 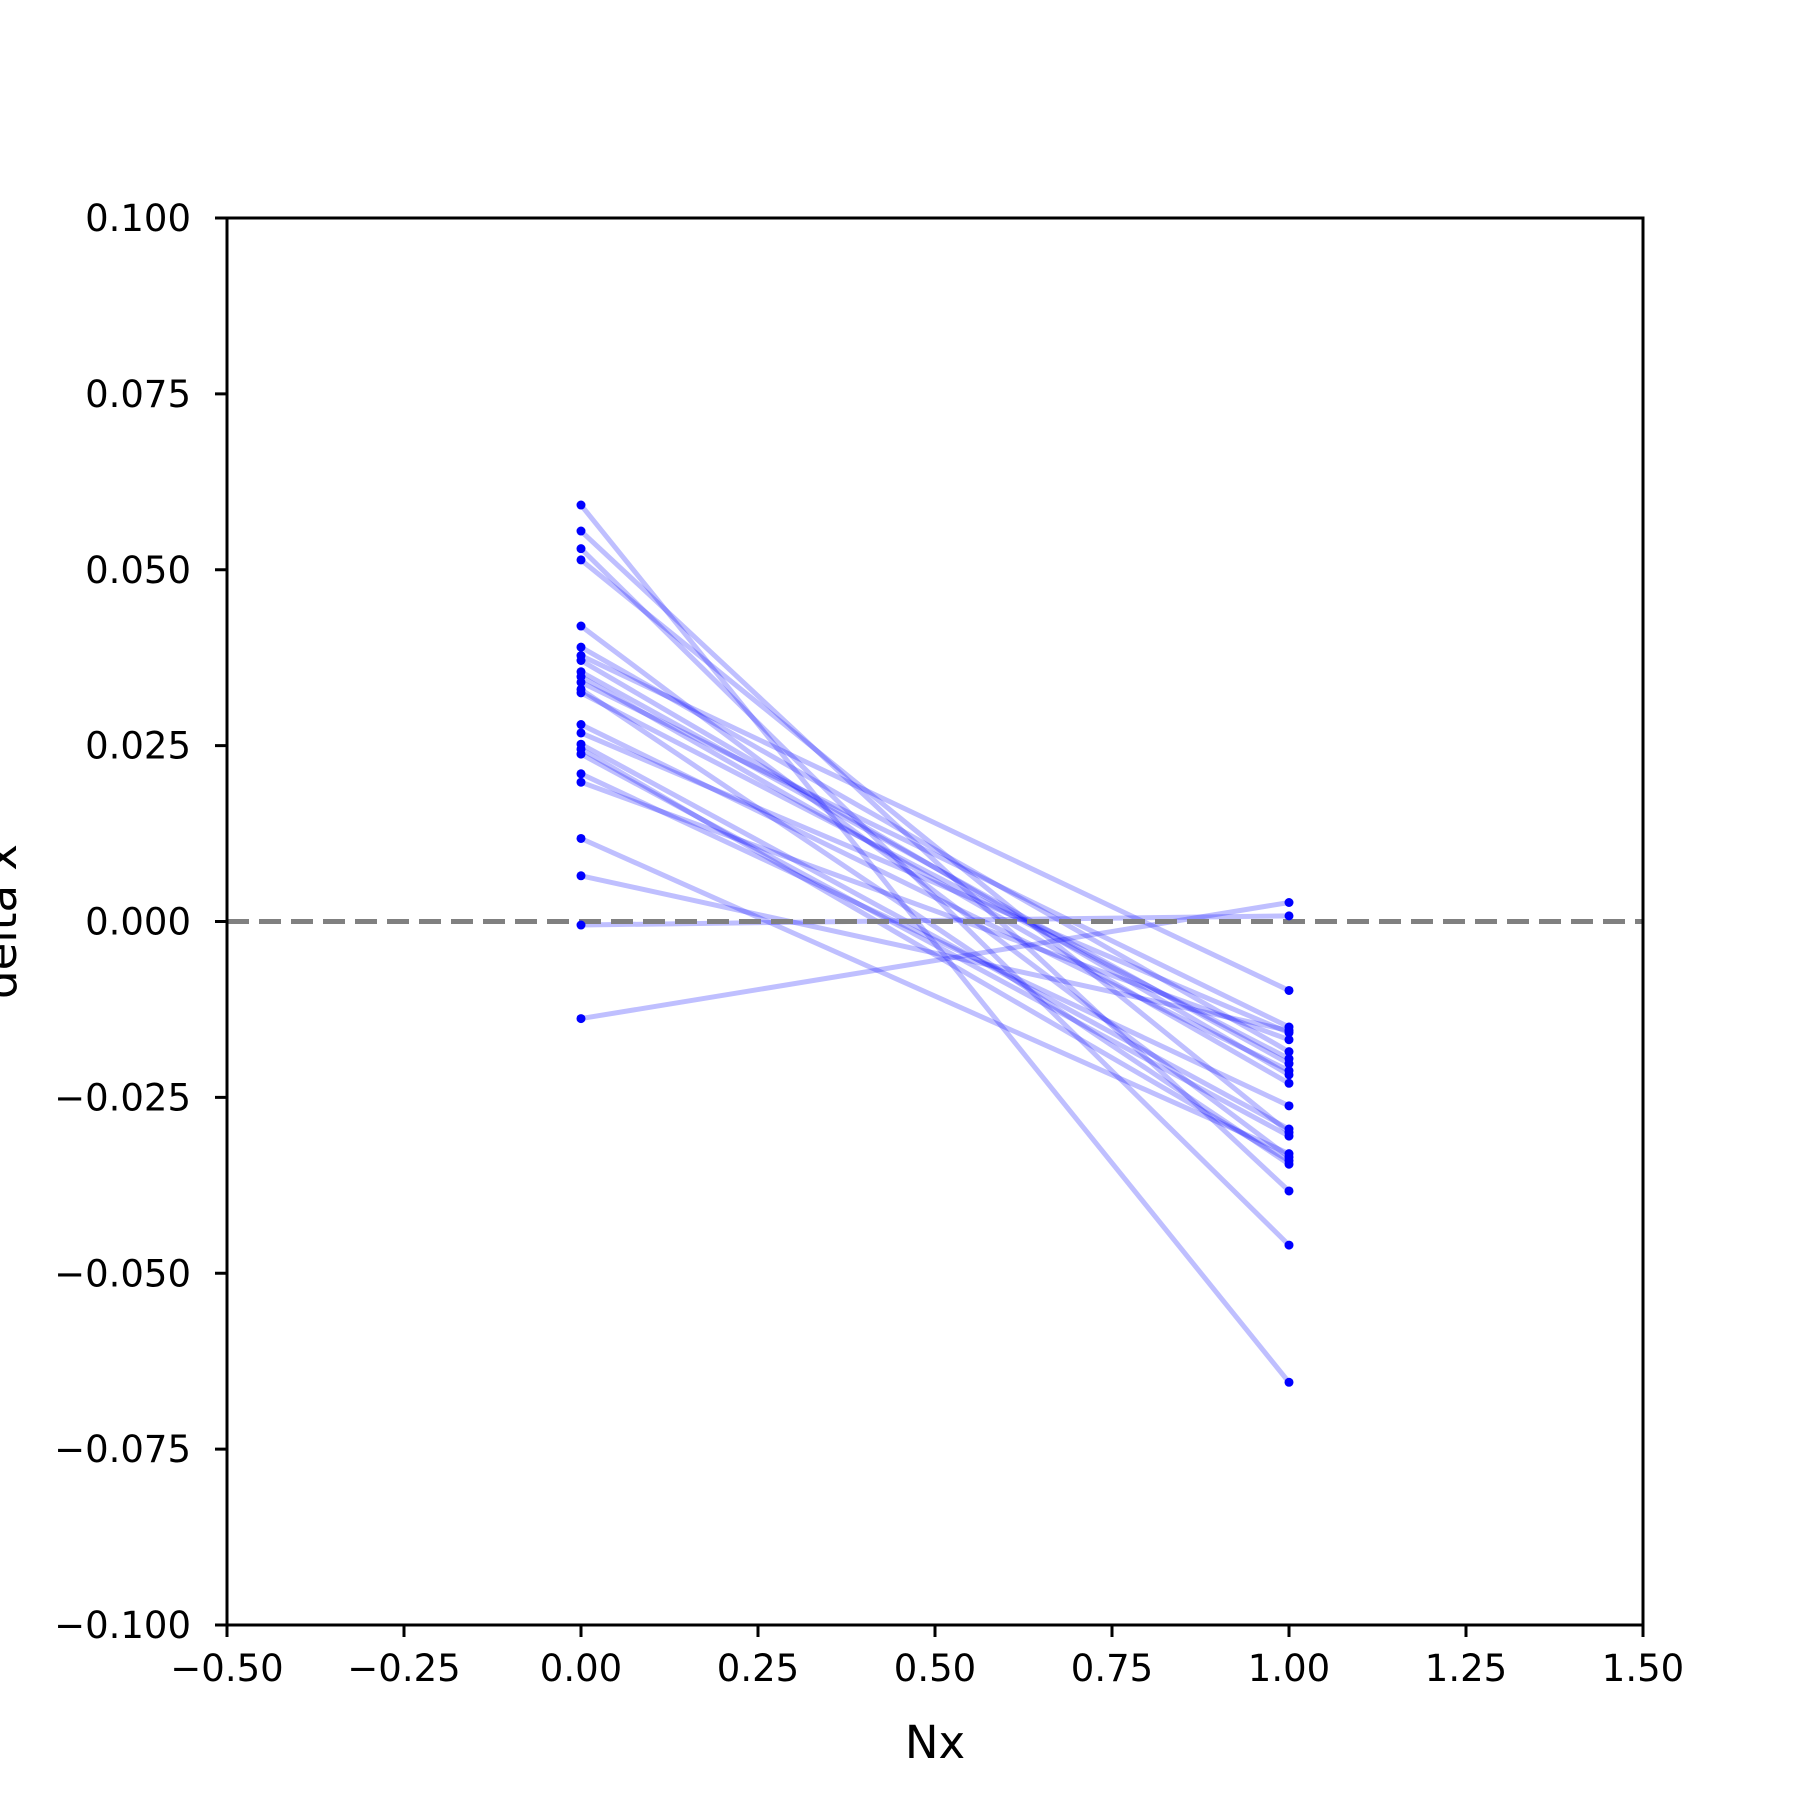 I want to click on x-tick-label: 0.75, so click(x=1112, y=1668).